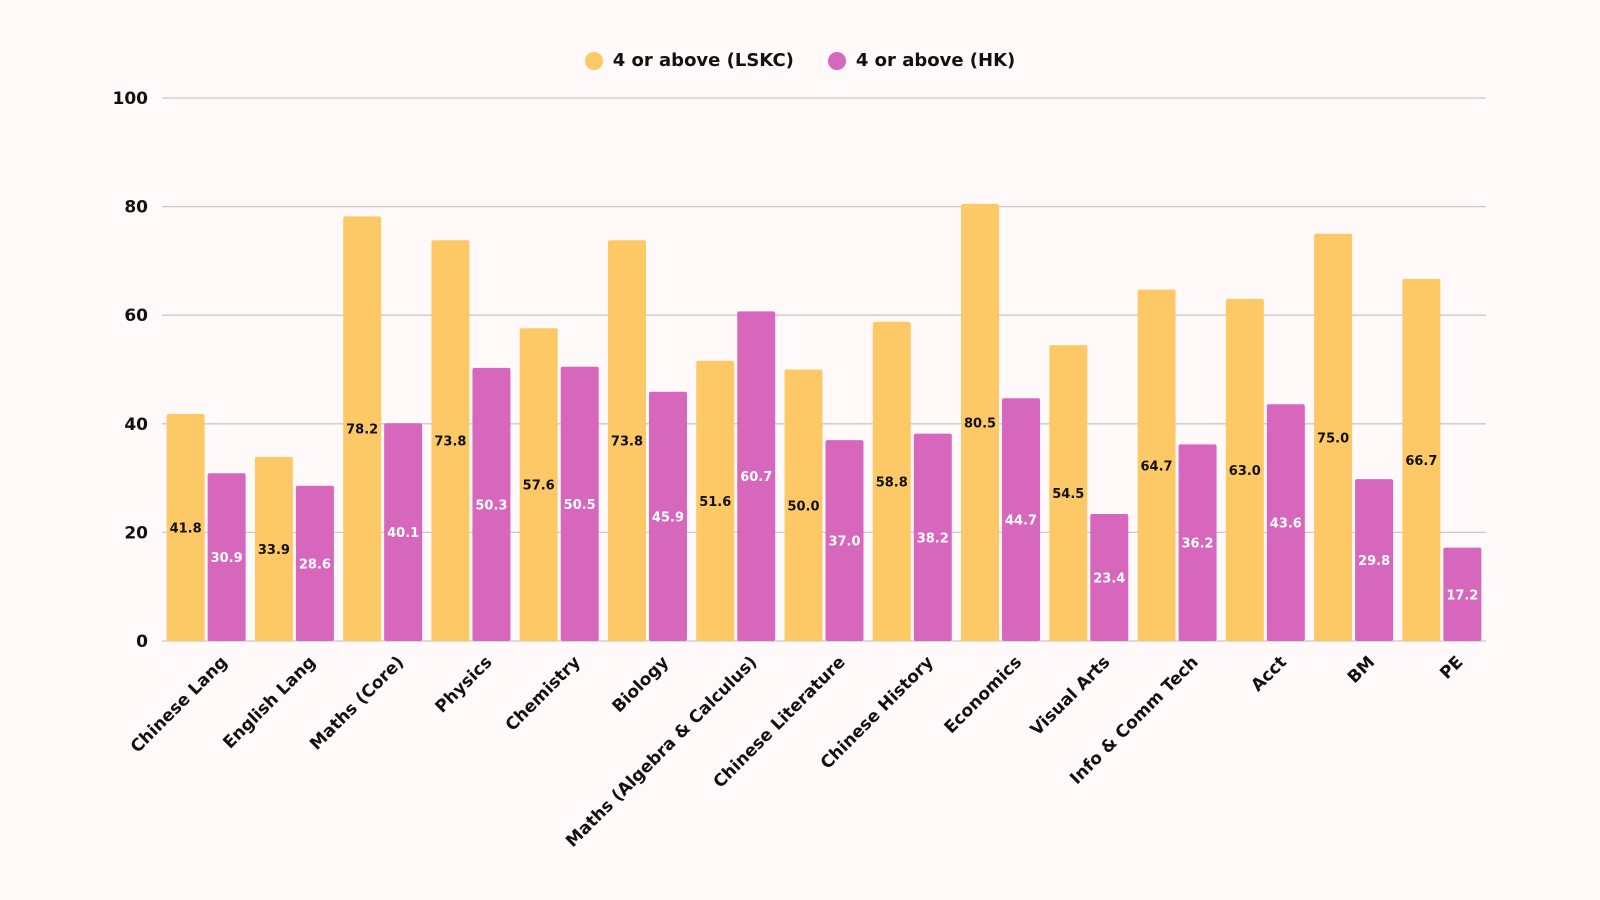 This screenshot has width=1600, height=900. I want to click on x-tick-label: Maths (Algebra & Calculus), so click(661, 751).